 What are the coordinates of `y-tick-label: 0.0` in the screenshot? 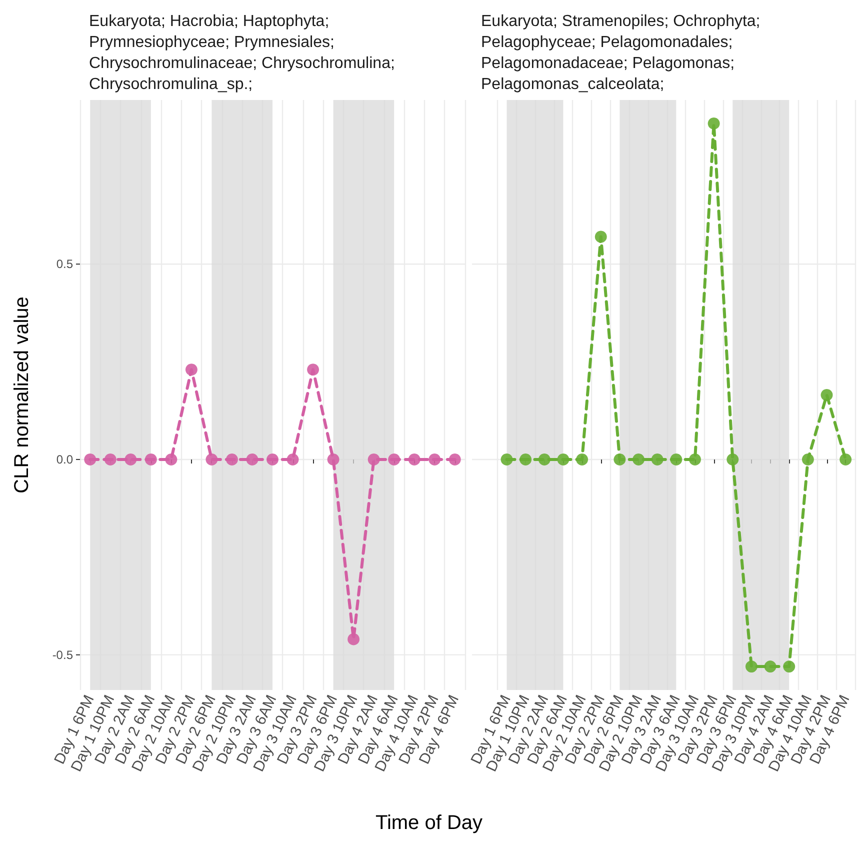 It's located at (65, 459).